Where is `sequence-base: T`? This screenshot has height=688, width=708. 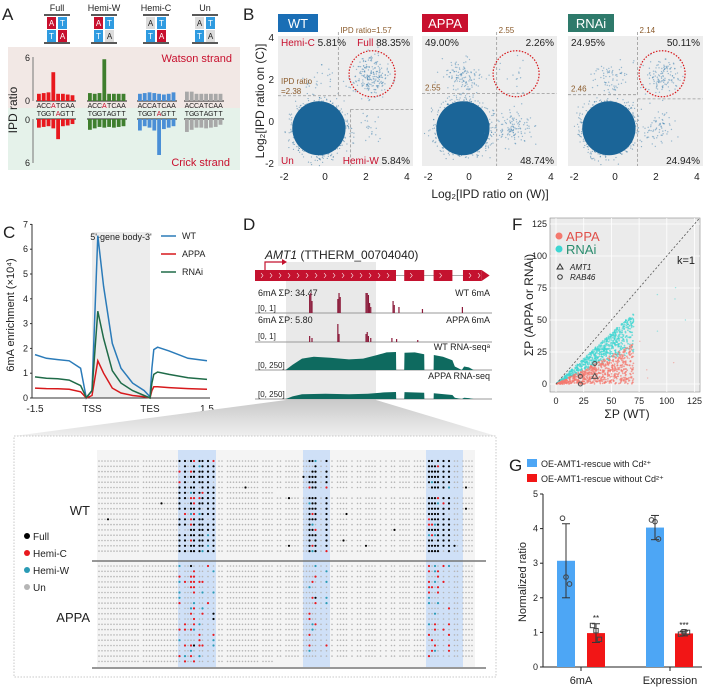
sequence-base: T is located at coordinates (187, 114).